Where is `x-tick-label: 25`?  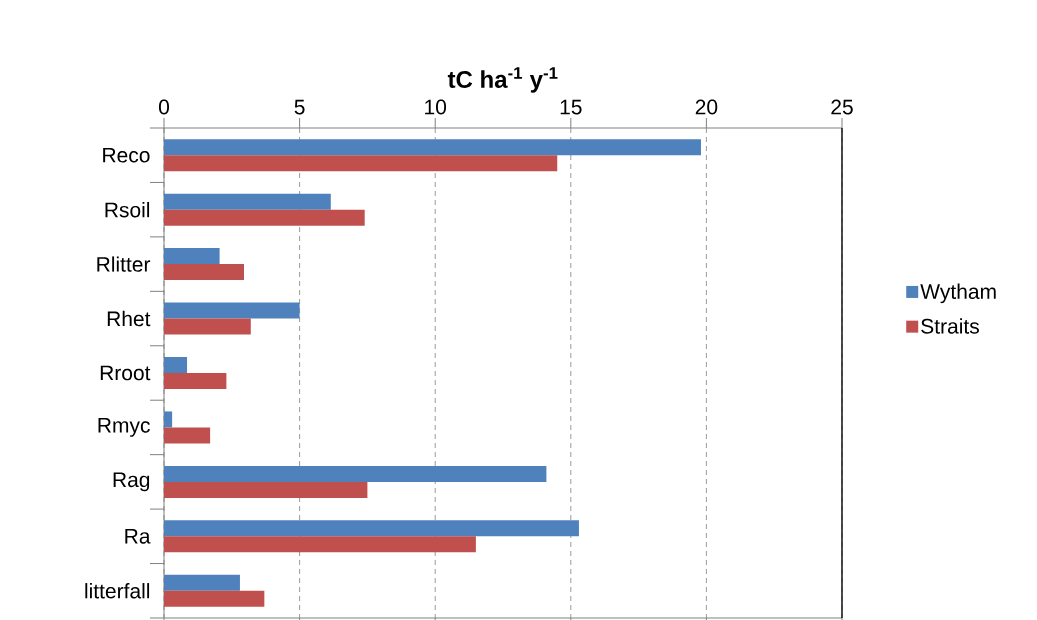 x-tick-label: 25 is located at coordinates (842, 107).